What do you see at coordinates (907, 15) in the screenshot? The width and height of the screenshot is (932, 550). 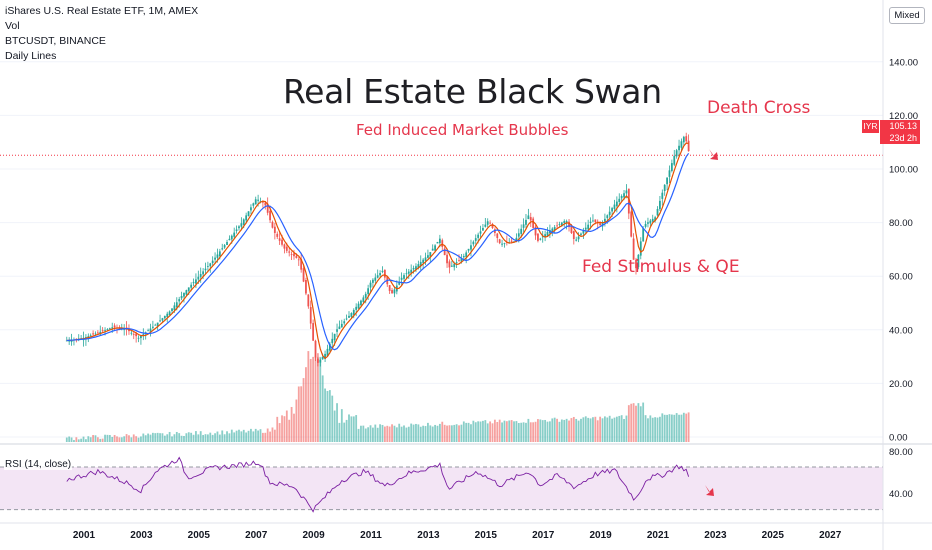 I see `scale-mode-button: Mixed` at bounding box center [907, 15].